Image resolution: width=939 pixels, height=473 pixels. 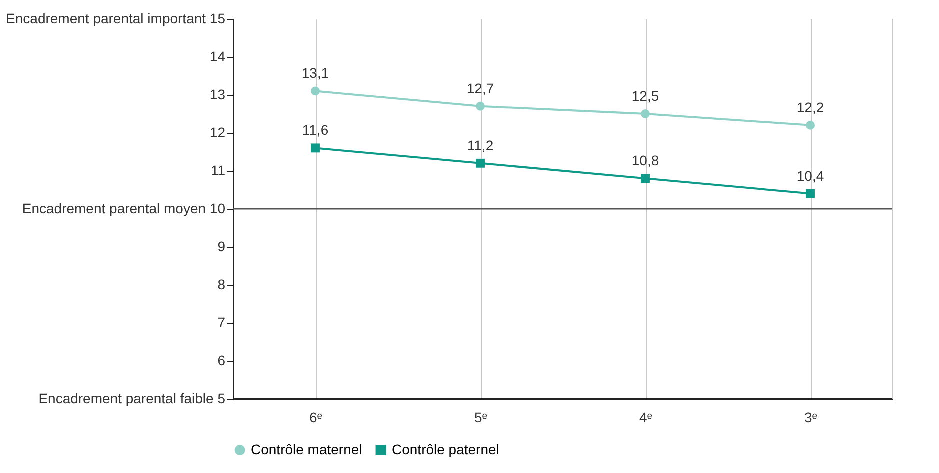 What do you see at coordinates (218, 132) in the screenshot?
I see `y-tick-label: 12` at bounding box center [218, 132].